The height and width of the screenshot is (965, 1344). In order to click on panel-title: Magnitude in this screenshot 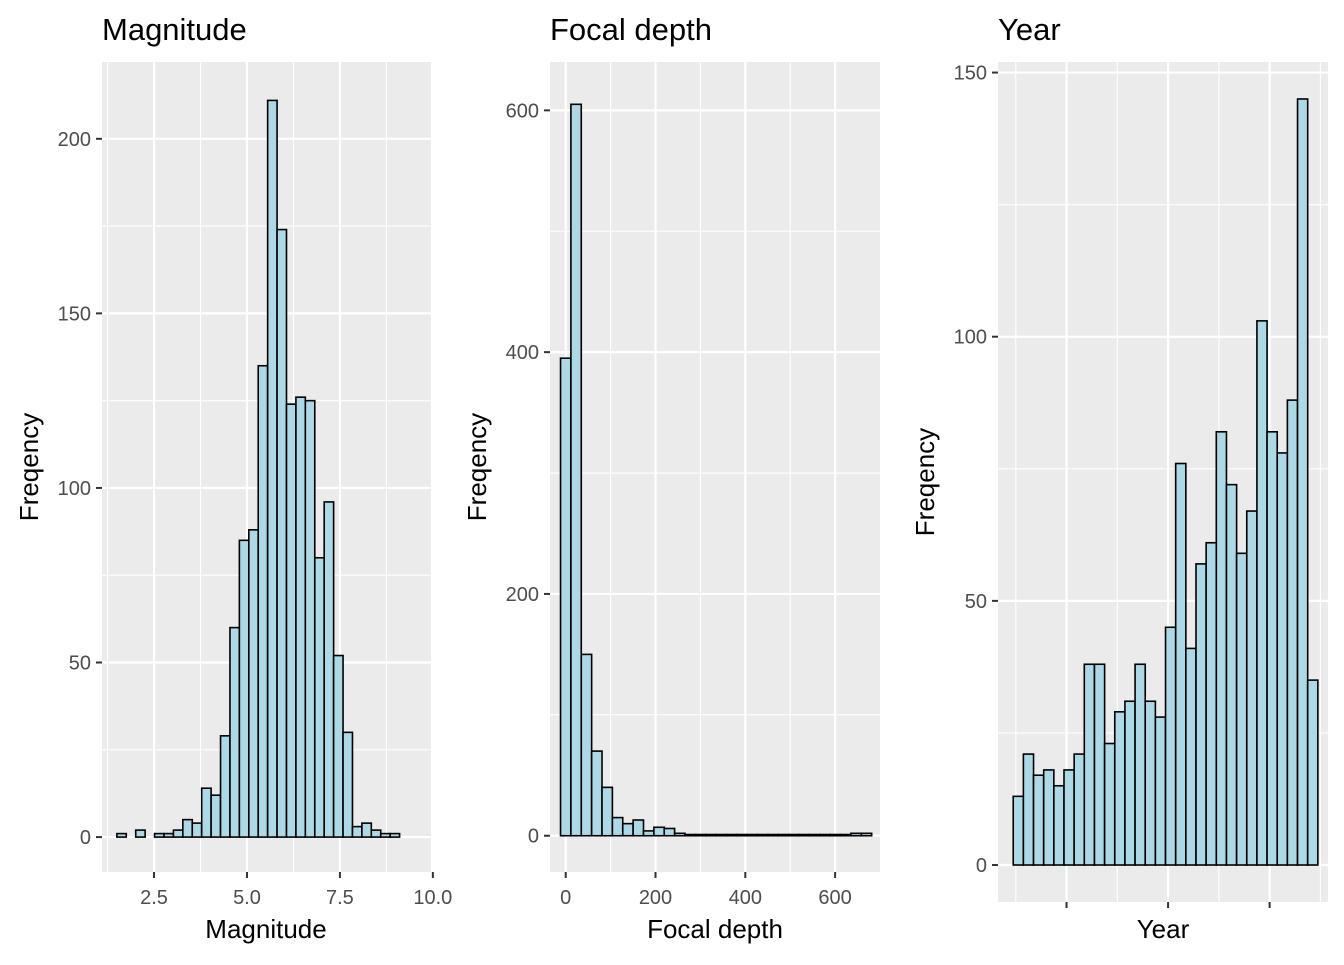, I will do `click(174, 29)`.